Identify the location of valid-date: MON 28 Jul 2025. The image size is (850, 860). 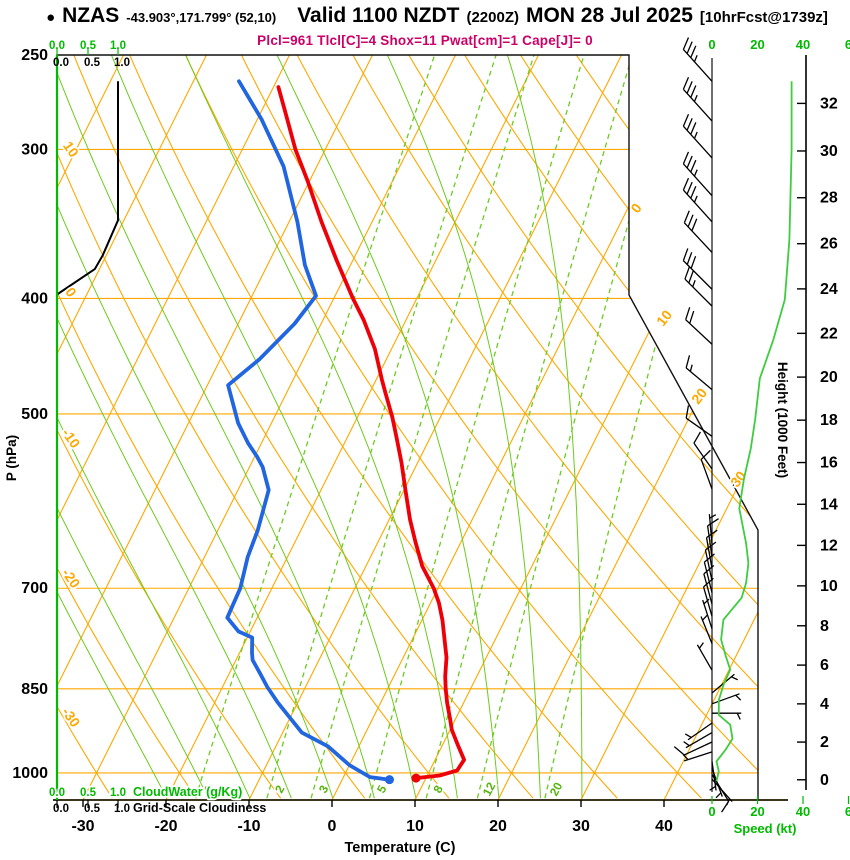
(609, 15).